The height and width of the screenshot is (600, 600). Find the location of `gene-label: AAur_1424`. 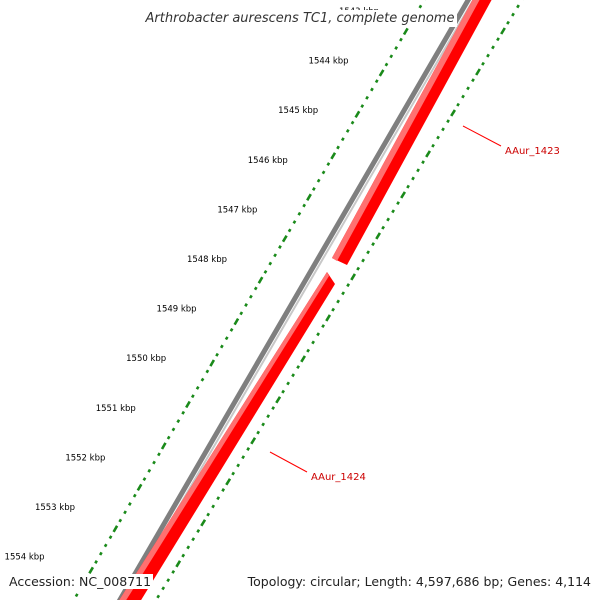

gene-label: AAur_1424 is located at coordinates (338, 477).